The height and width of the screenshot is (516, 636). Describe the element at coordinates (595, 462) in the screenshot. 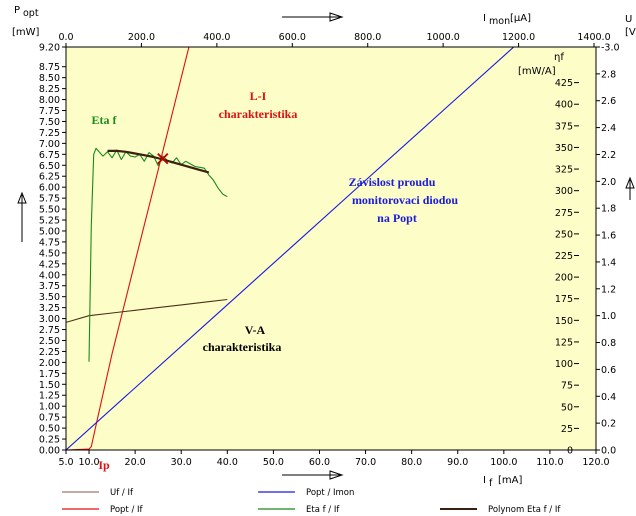

I see `x-tick-label: 120.0` at that location.